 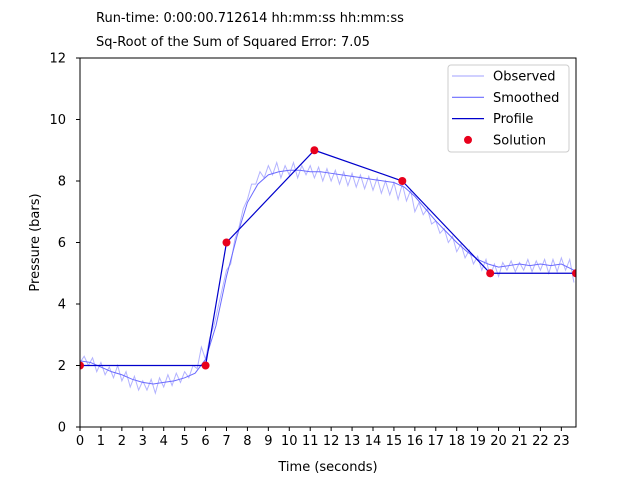 I want to click on y-axis-ticks: 0 2 4 6 8 10 12, so click(x=64, y=244).